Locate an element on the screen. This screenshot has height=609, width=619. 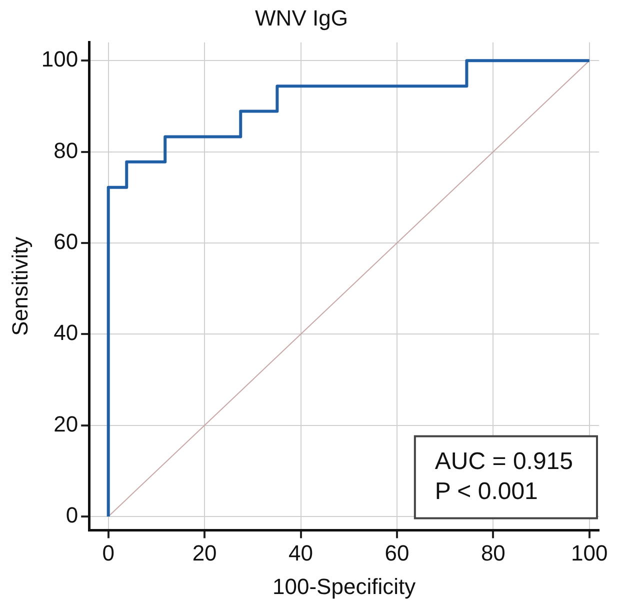
x-tick-label: 0 is located at coordinates (108, 553).